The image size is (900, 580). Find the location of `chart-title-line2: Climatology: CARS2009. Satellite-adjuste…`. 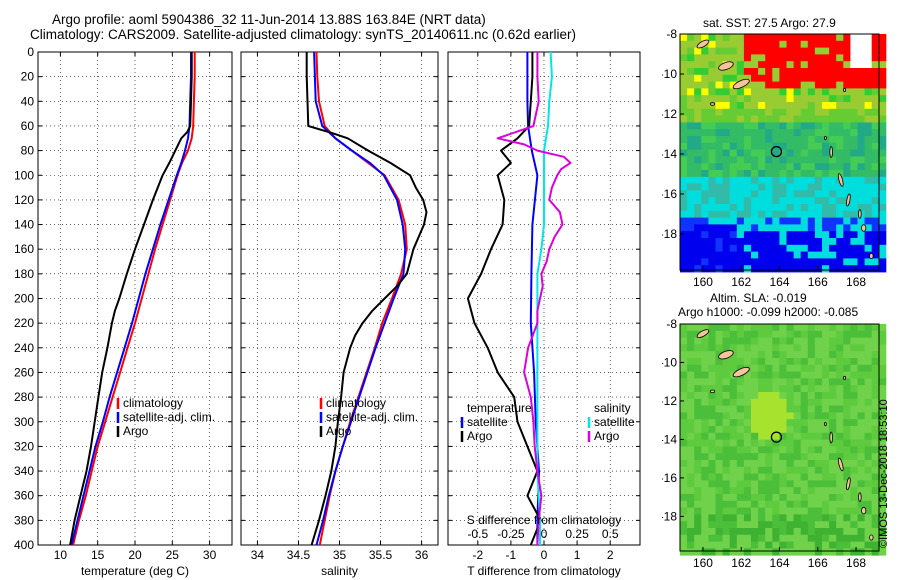

chart-title-line2: Climatology: CARS2009. Satellite-adjuste… is located at coordinates (303, 34).